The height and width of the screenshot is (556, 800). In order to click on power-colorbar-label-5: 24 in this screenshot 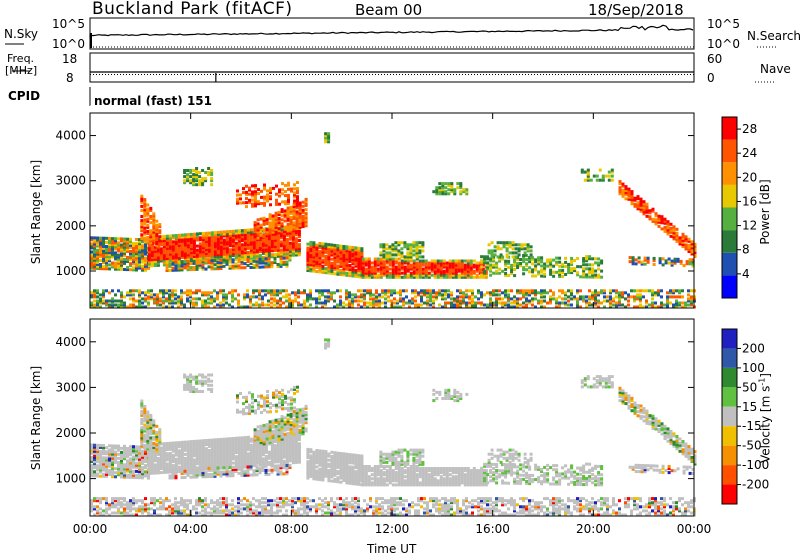, I will do `click(749, 153)`.